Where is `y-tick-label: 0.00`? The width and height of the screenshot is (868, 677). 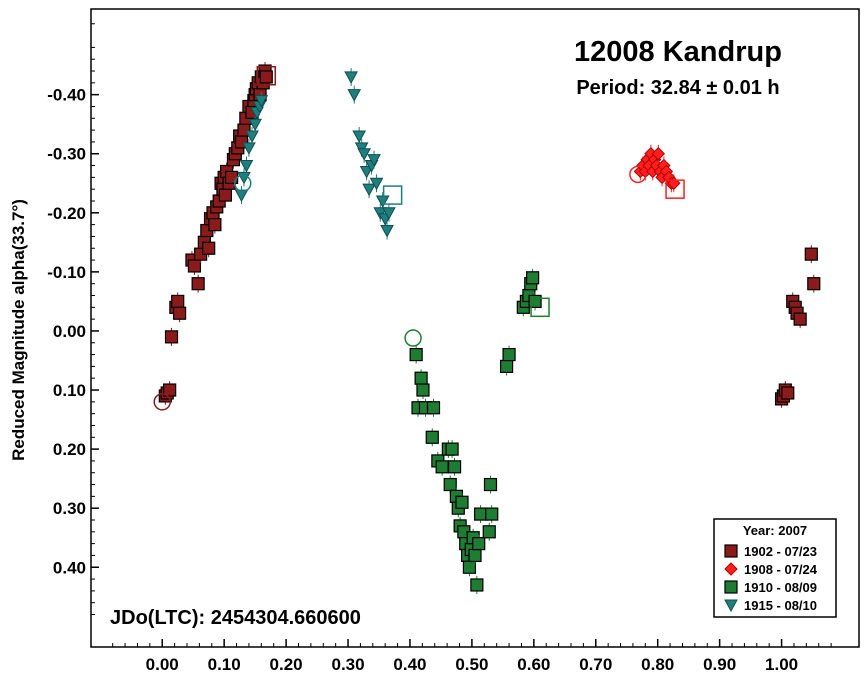
y-tick-label: 0.00 is located at coordinates (69, 331).